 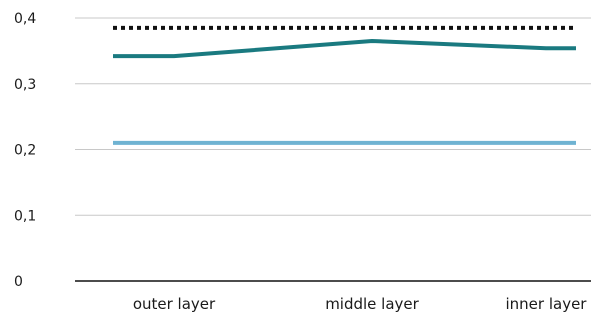 What do you see at coordinates (18, 282) in the screenshot?
I see `y-tick-label: 0` at bounding box center [18, 282].